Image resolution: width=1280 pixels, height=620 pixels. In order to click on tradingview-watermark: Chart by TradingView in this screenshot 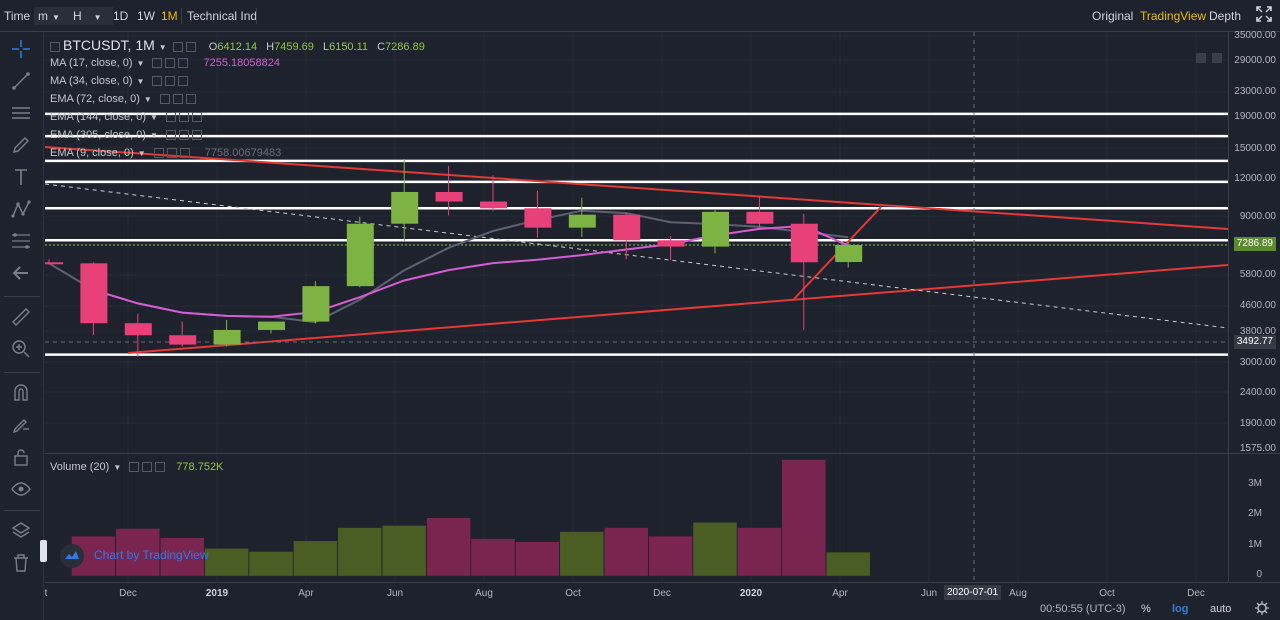, I will do `click(134, 555)`.